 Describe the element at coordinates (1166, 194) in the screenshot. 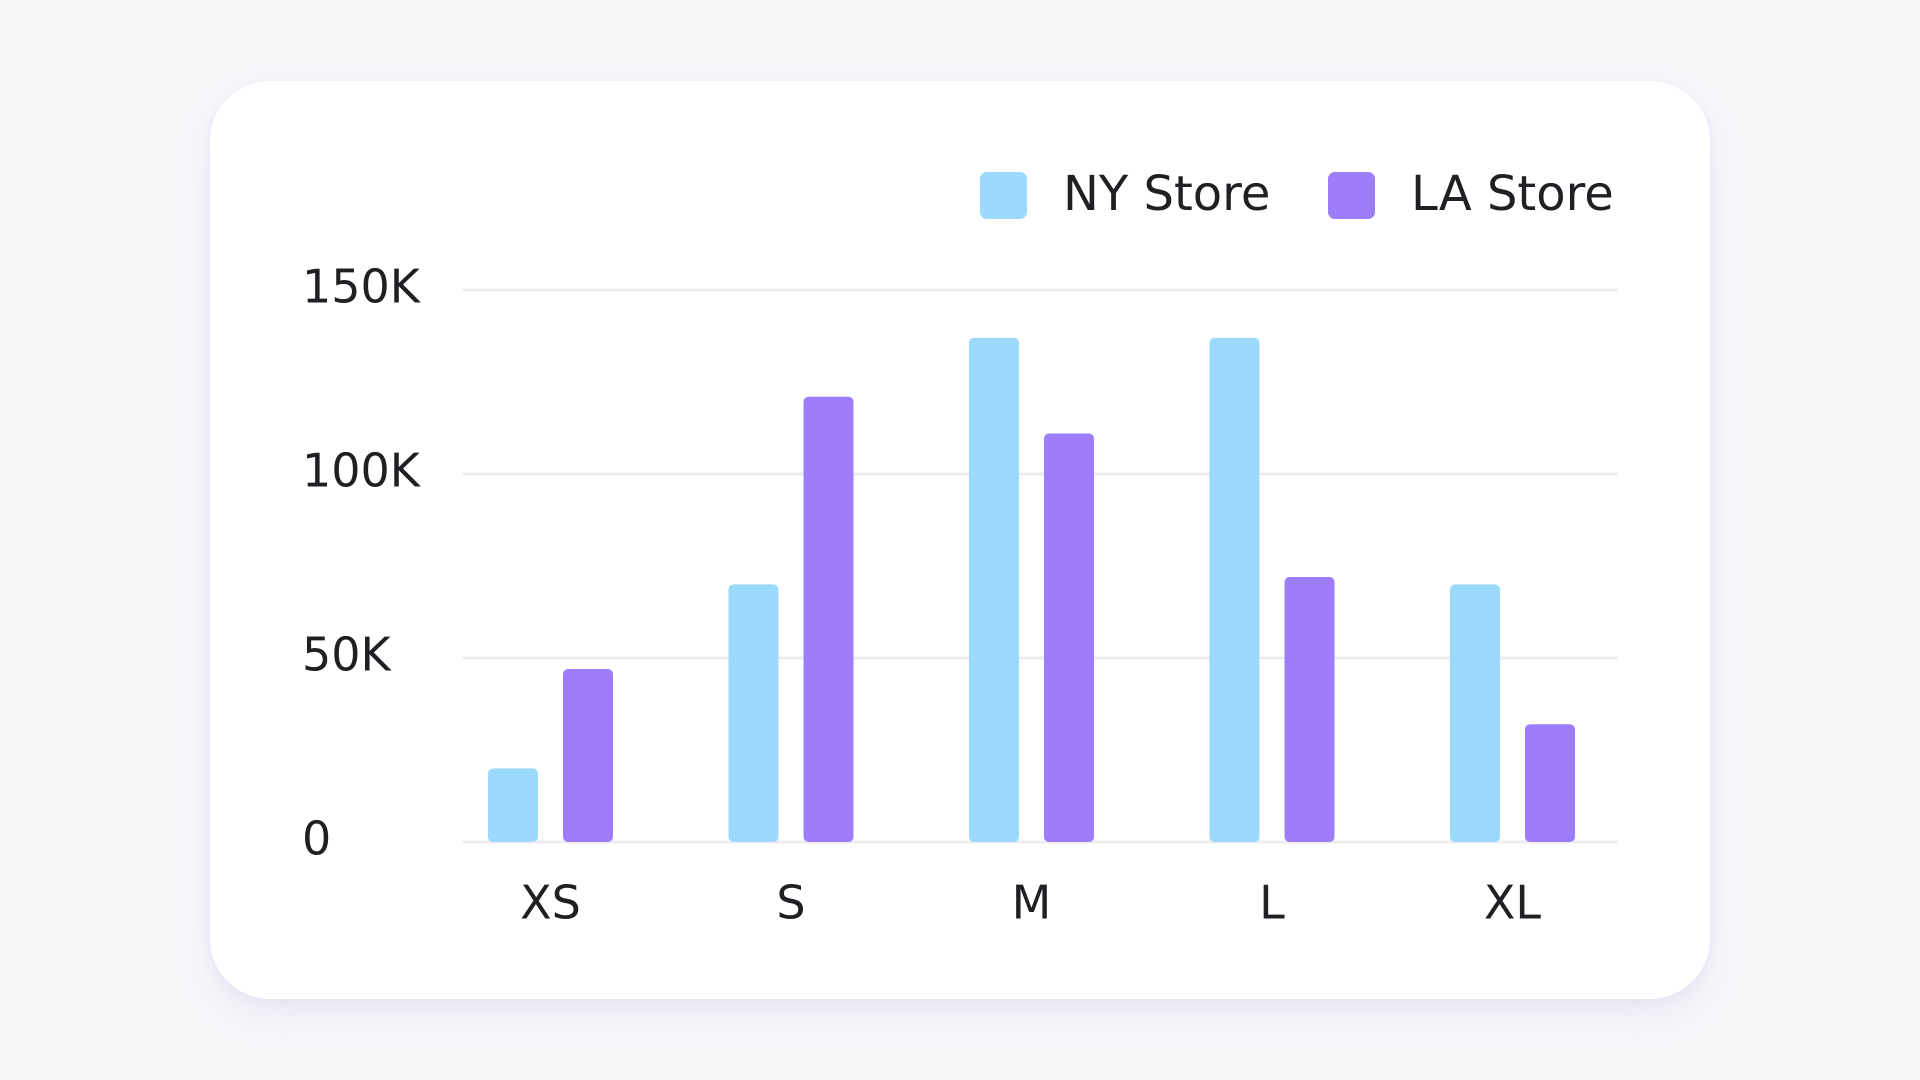

I see `legend-label: NY Store` at that location.